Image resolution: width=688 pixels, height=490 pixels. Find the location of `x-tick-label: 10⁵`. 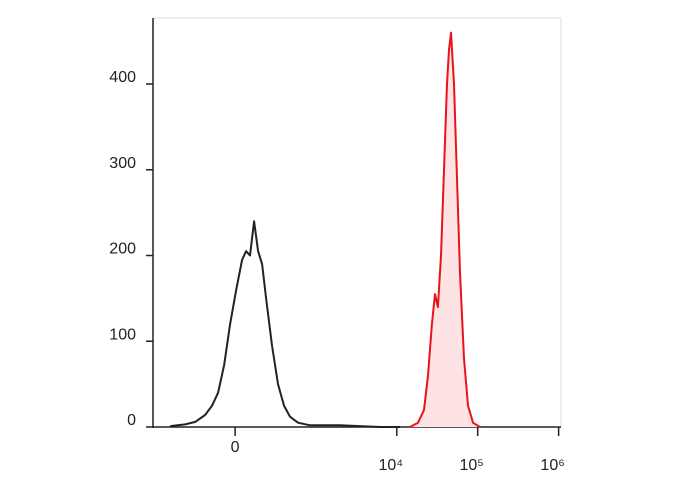

x-tick-label: 10⁵ is located at coordinates (471, 465).